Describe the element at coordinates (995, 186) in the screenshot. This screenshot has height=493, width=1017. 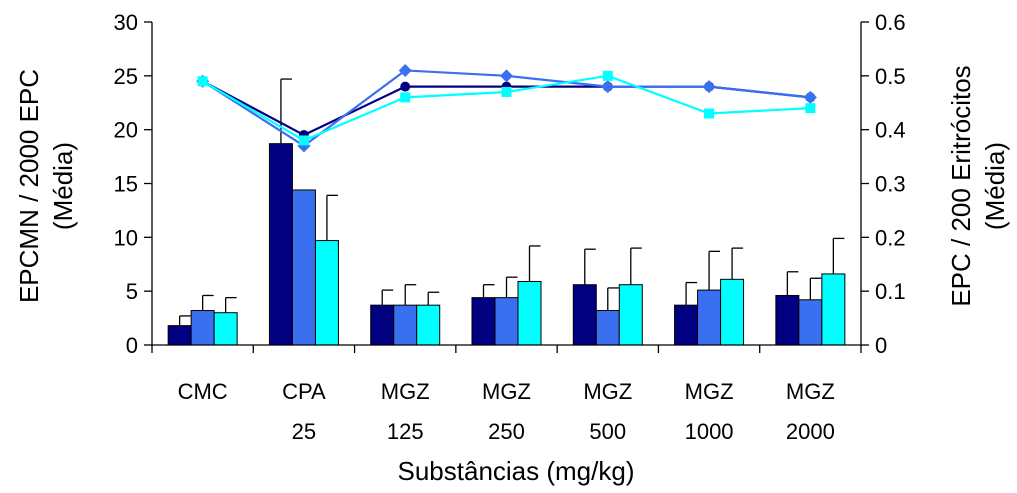
I see `y-axis-right-title-line2: (Média)` at that location.